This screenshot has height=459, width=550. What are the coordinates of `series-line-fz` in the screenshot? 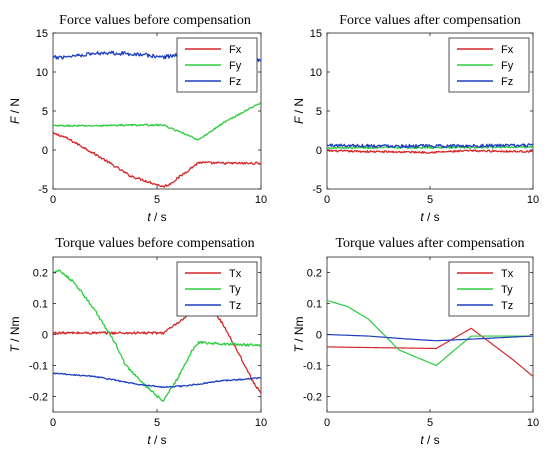 It's located at (430, 146).